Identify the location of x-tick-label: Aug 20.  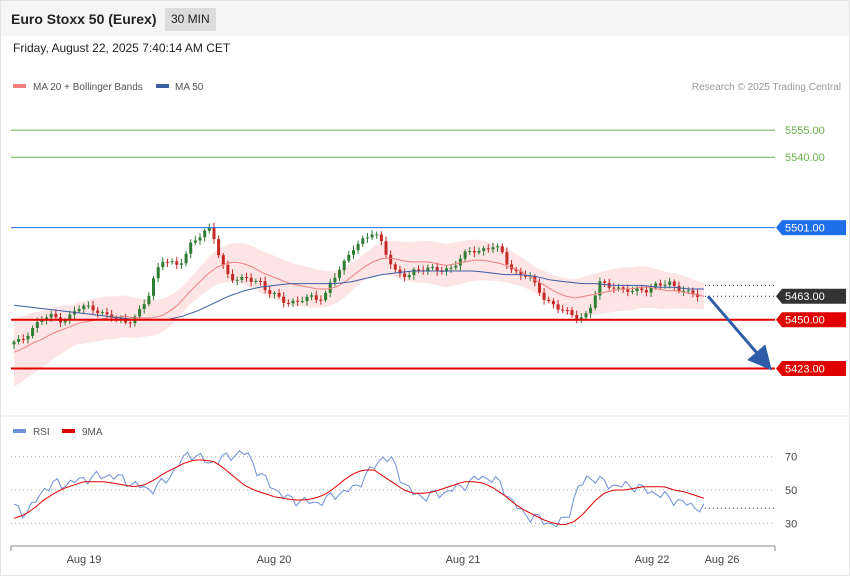
(274, 560).